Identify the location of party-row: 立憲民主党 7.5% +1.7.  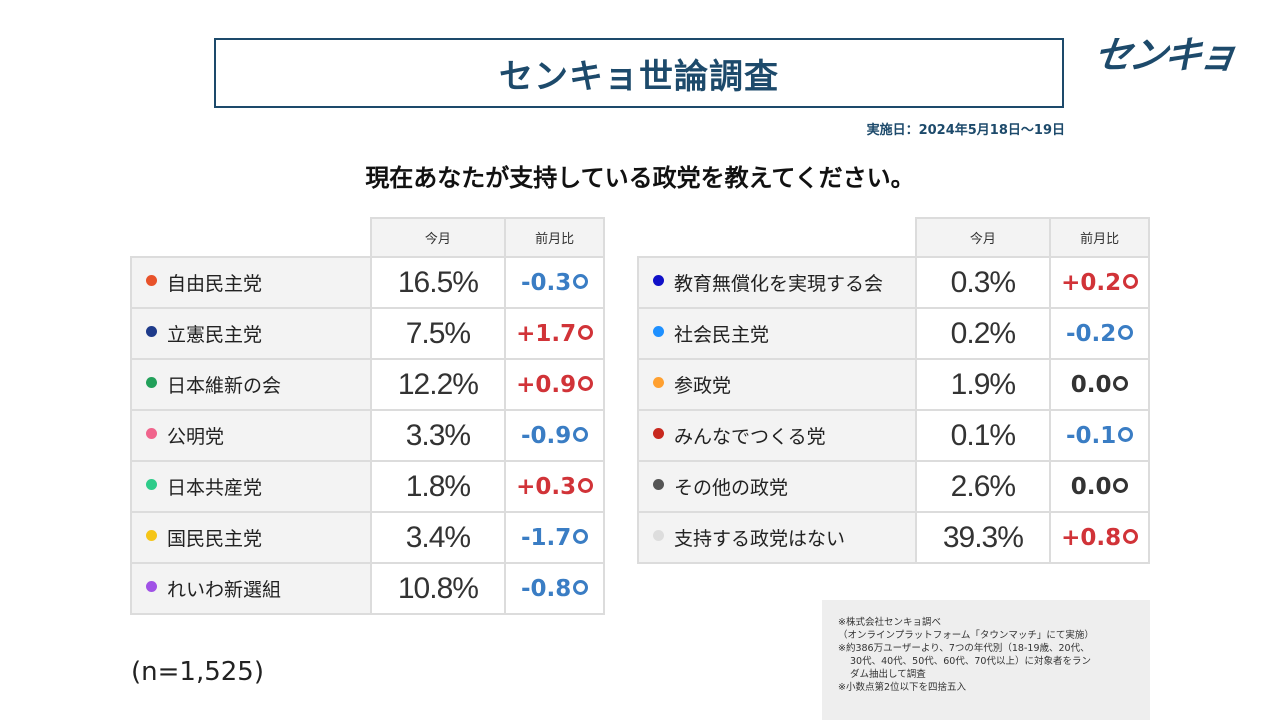
(367, 333).